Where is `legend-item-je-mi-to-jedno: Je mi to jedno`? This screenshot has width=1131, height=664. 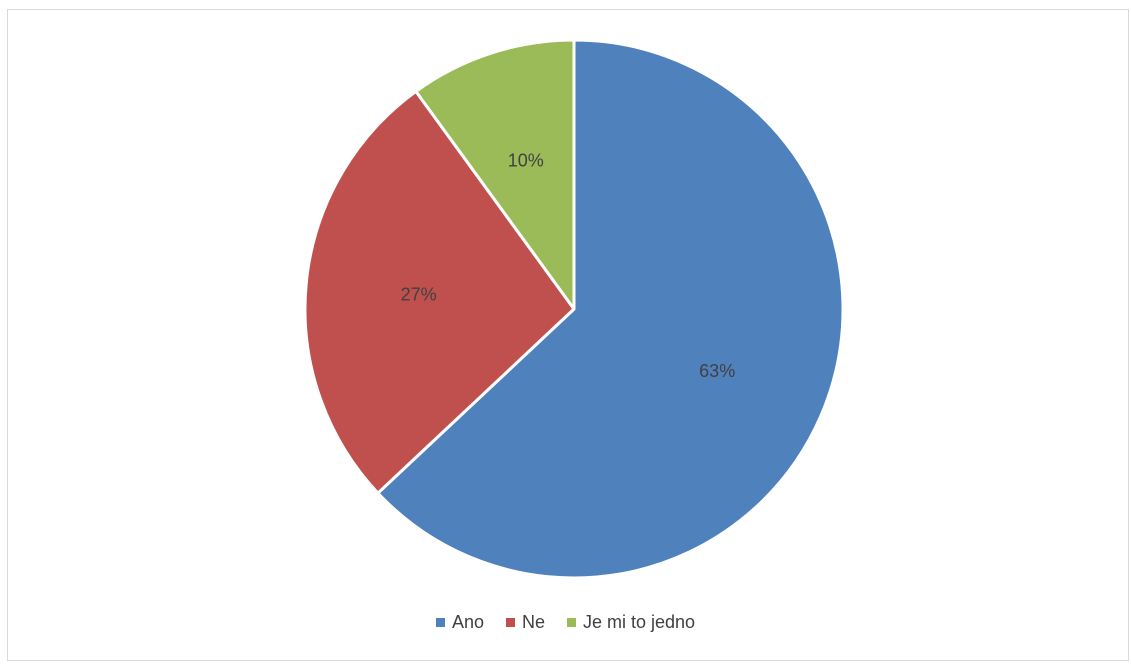 legend-item-je-mi-to-jedno: Je mi to jedno is located at coordinates (631, 622).